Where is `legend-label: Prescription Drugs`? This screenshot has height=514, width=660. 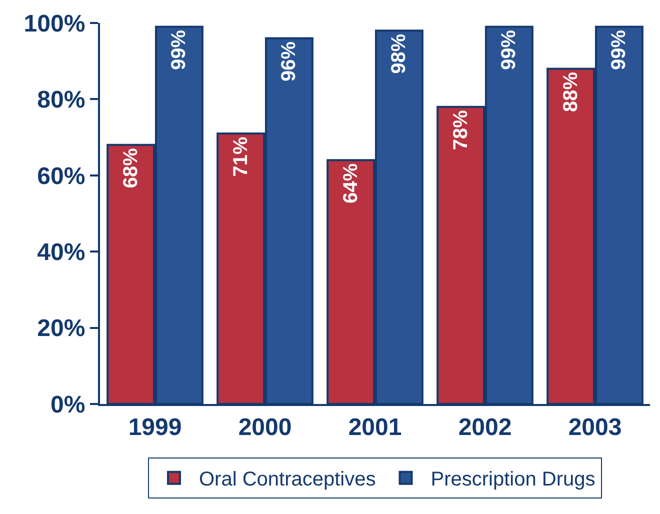 legend-label: Prescription Drugs is located at coordinates (513, 479).